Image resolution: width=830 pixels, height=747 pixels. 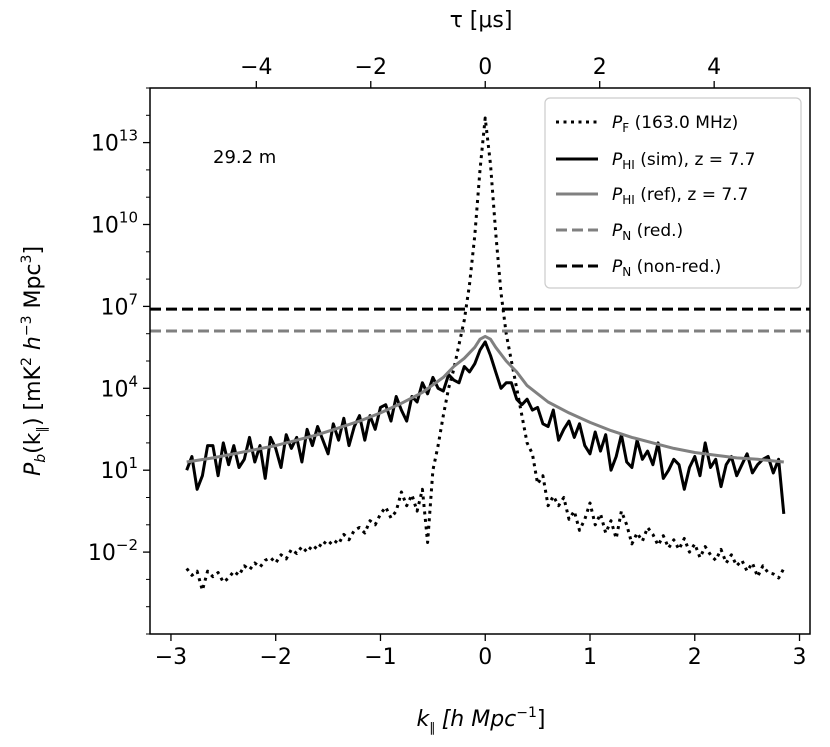 What do you see at coordinates (244, 157) in the screenshot?
I see `baseline-annotation: 29.2 m` at bounding box center [244, 157].